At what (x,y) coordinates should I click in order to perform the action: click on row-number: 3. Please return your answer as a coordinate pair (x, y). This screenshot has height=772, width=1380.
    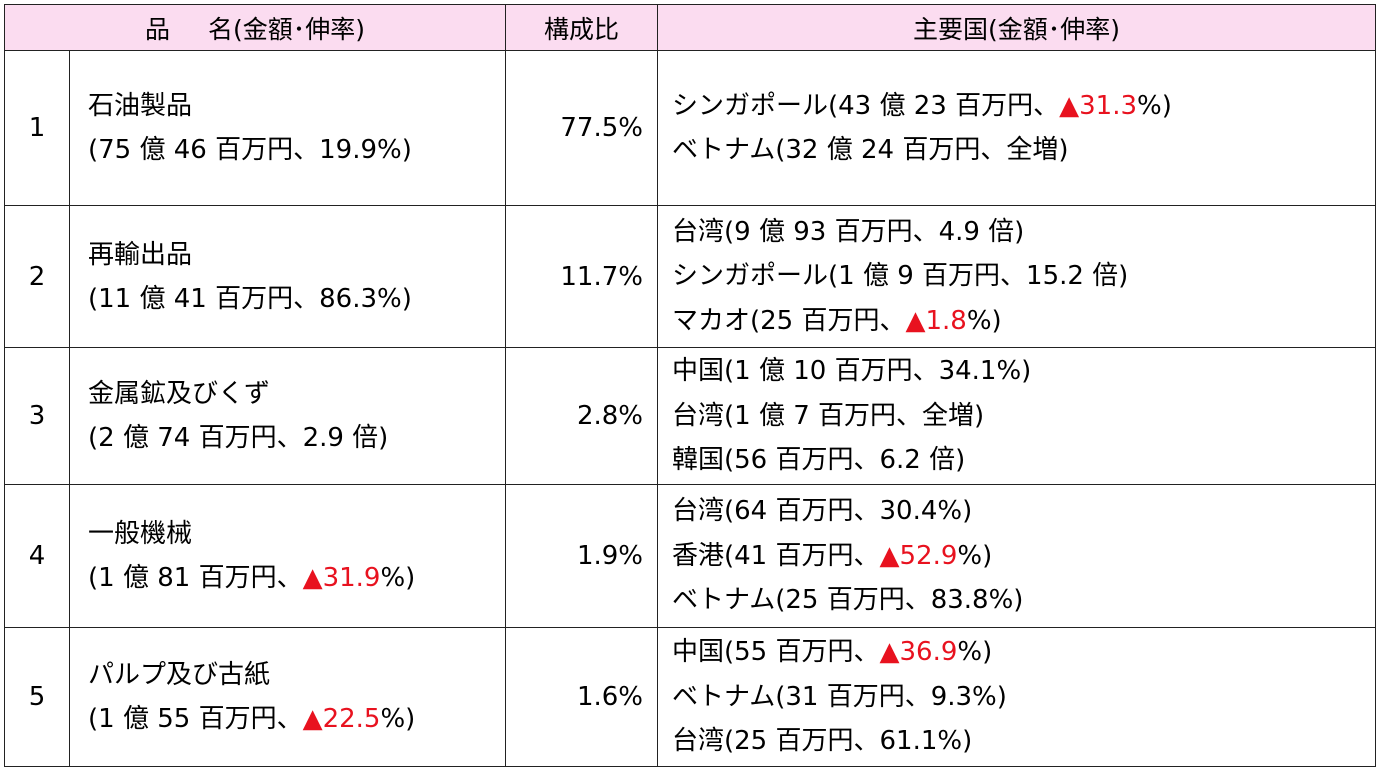
    Looking at the image, I should click on (37, 416).